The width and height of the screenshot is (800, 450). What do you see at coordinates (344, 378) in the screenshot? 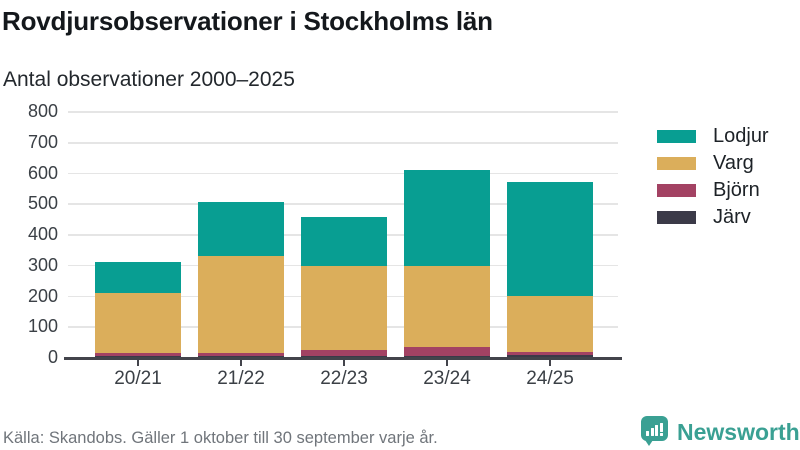
I see `x-axis-label: 22/23` at bounding box center [344, 378].